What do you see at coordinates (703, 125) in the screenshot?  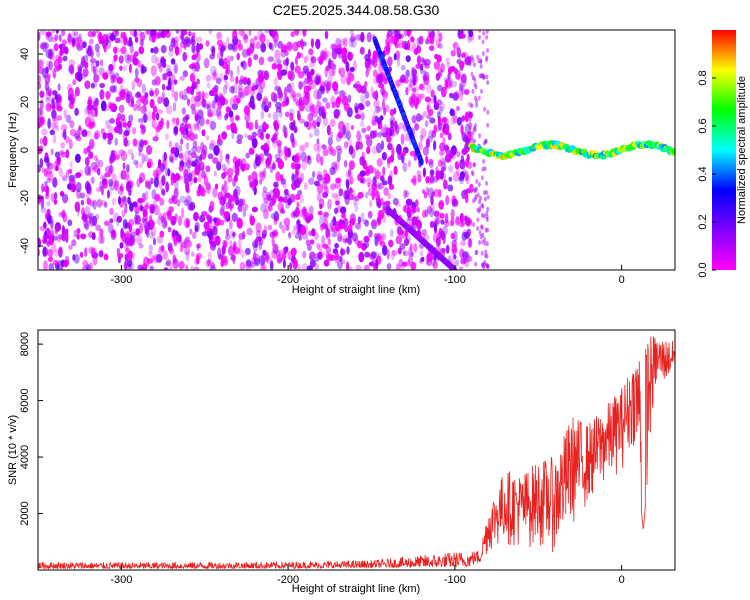 I see `colorbar-tick-label: 0.6` at bounding box center [703, 125].